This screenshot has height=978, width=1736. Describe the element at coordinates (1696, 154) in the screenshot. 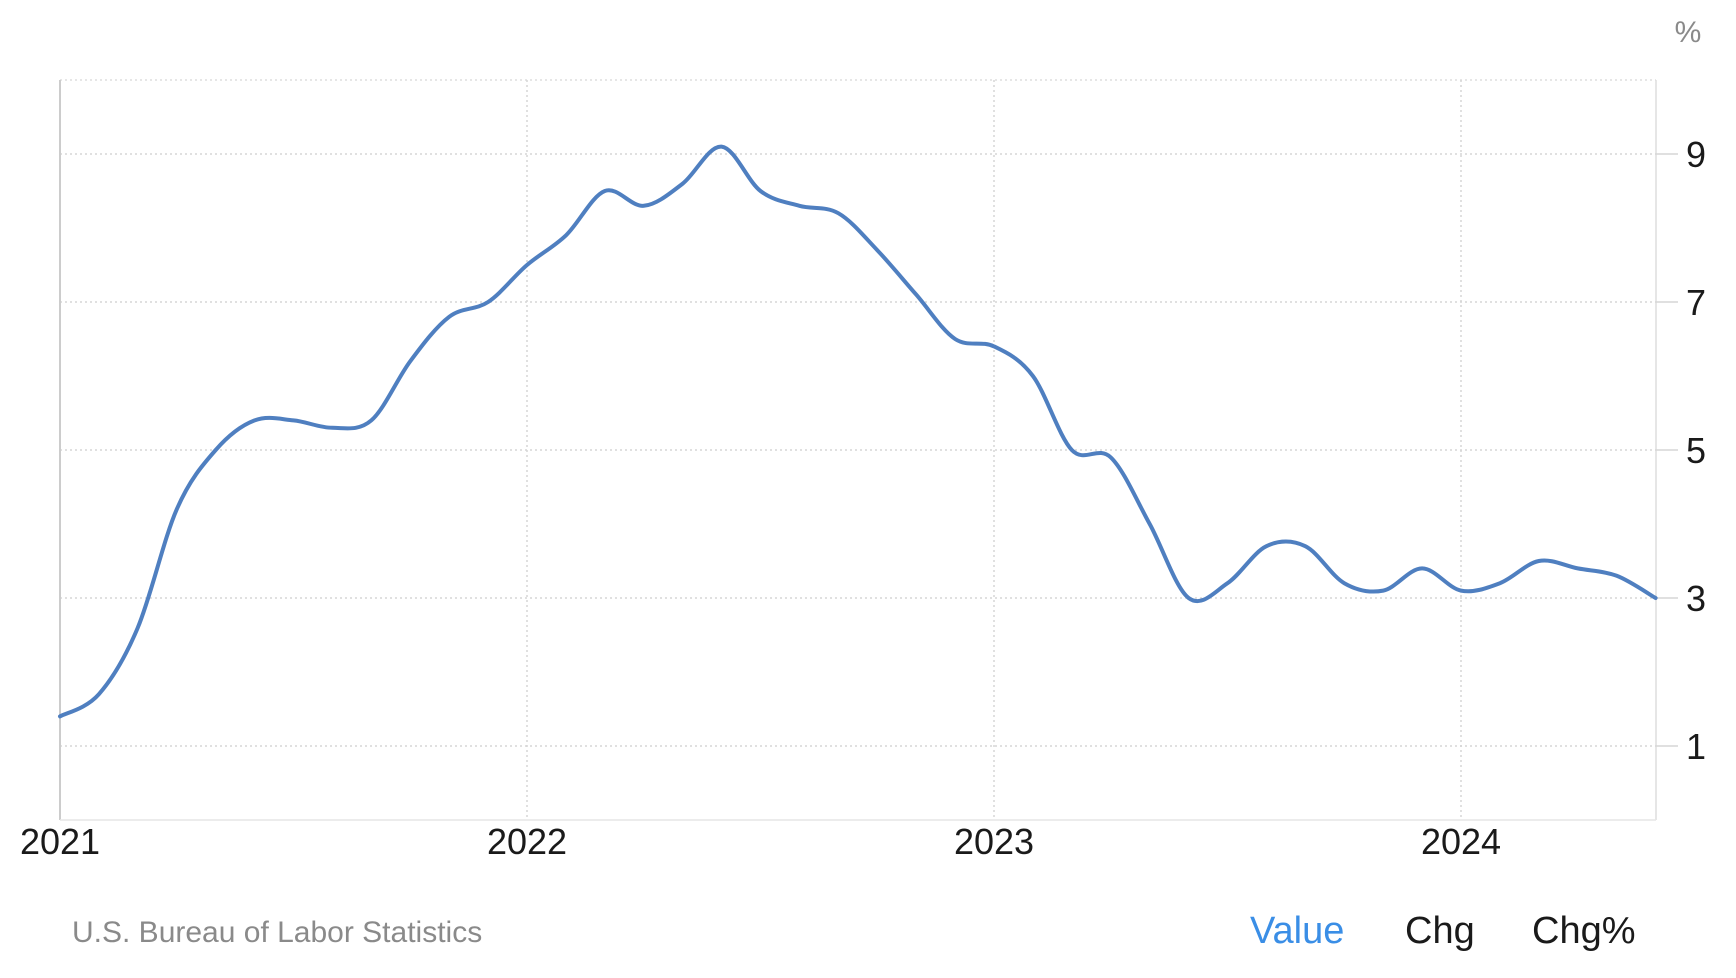

I see `y-tick-label: 9` at that location.